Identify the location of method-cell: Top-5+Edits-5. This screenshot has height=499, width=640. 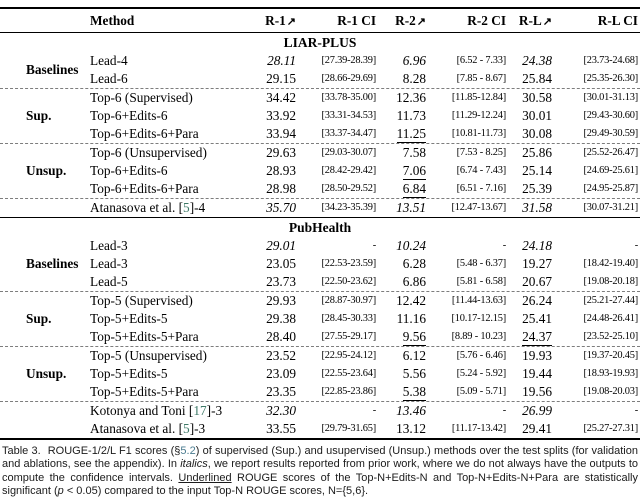
(164, 374).